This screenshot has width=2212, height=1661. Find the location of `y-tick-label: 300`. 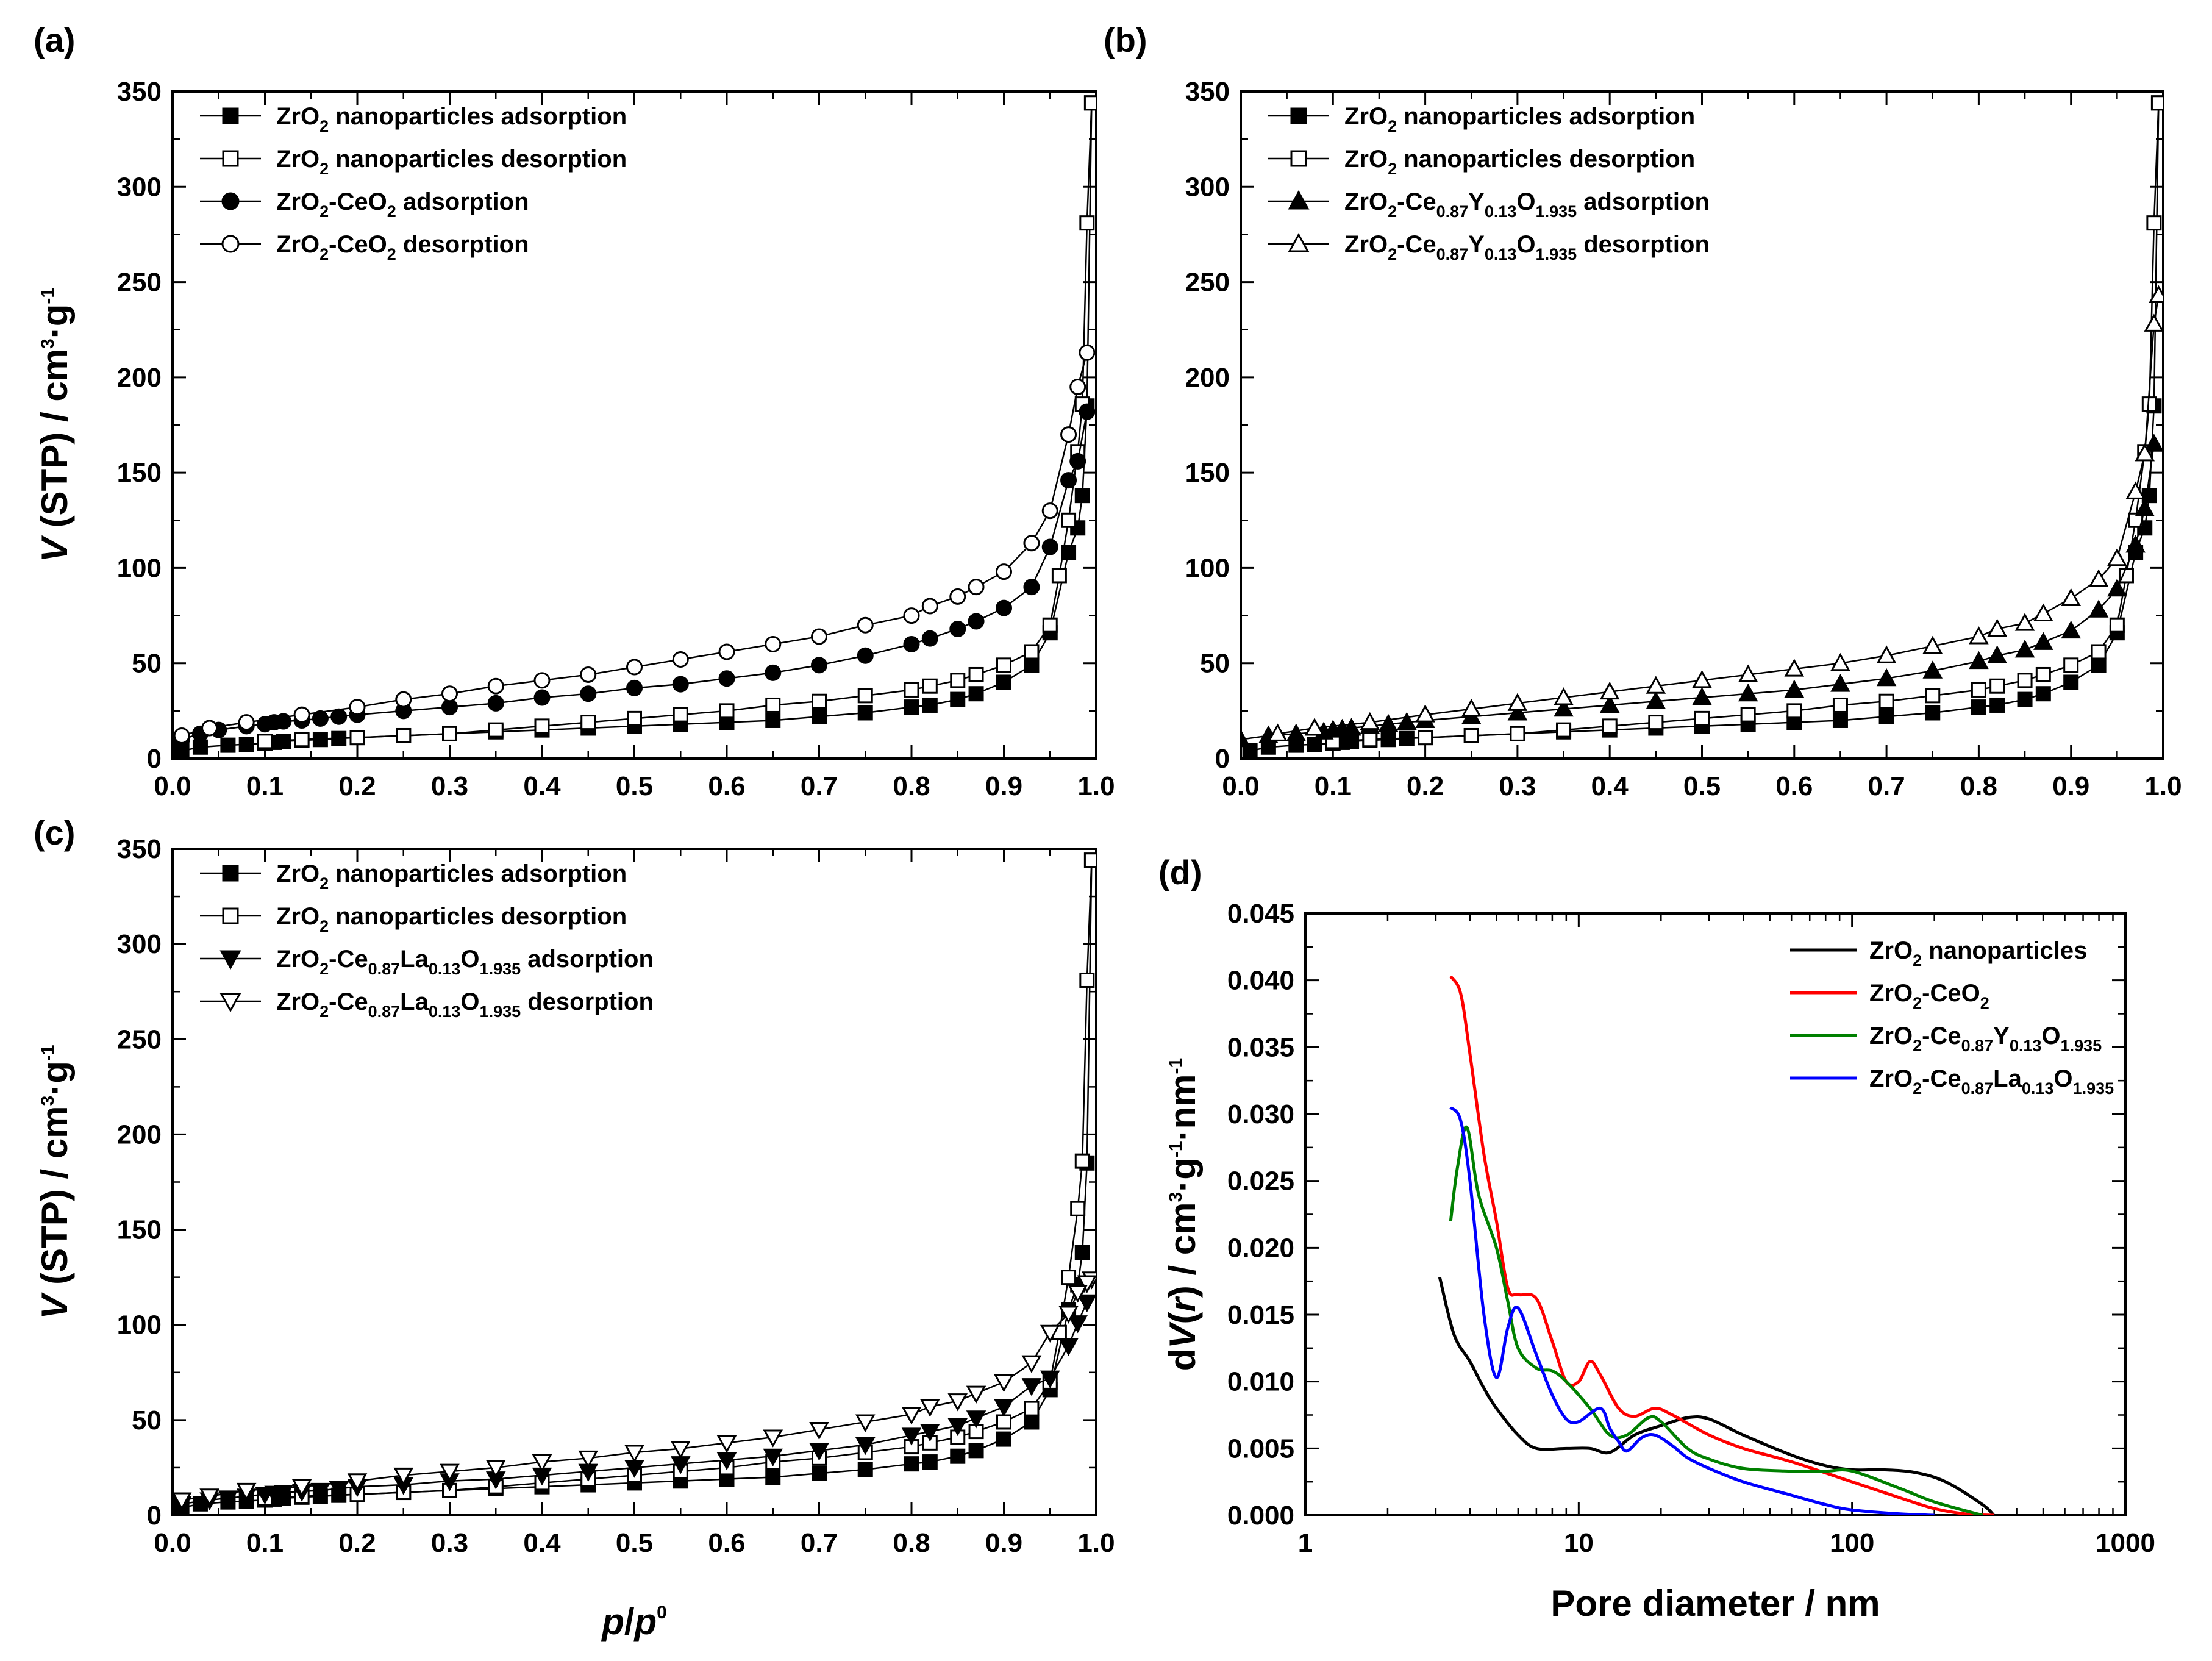

y-tick-label: 300 is located at coordinates (139, 944).